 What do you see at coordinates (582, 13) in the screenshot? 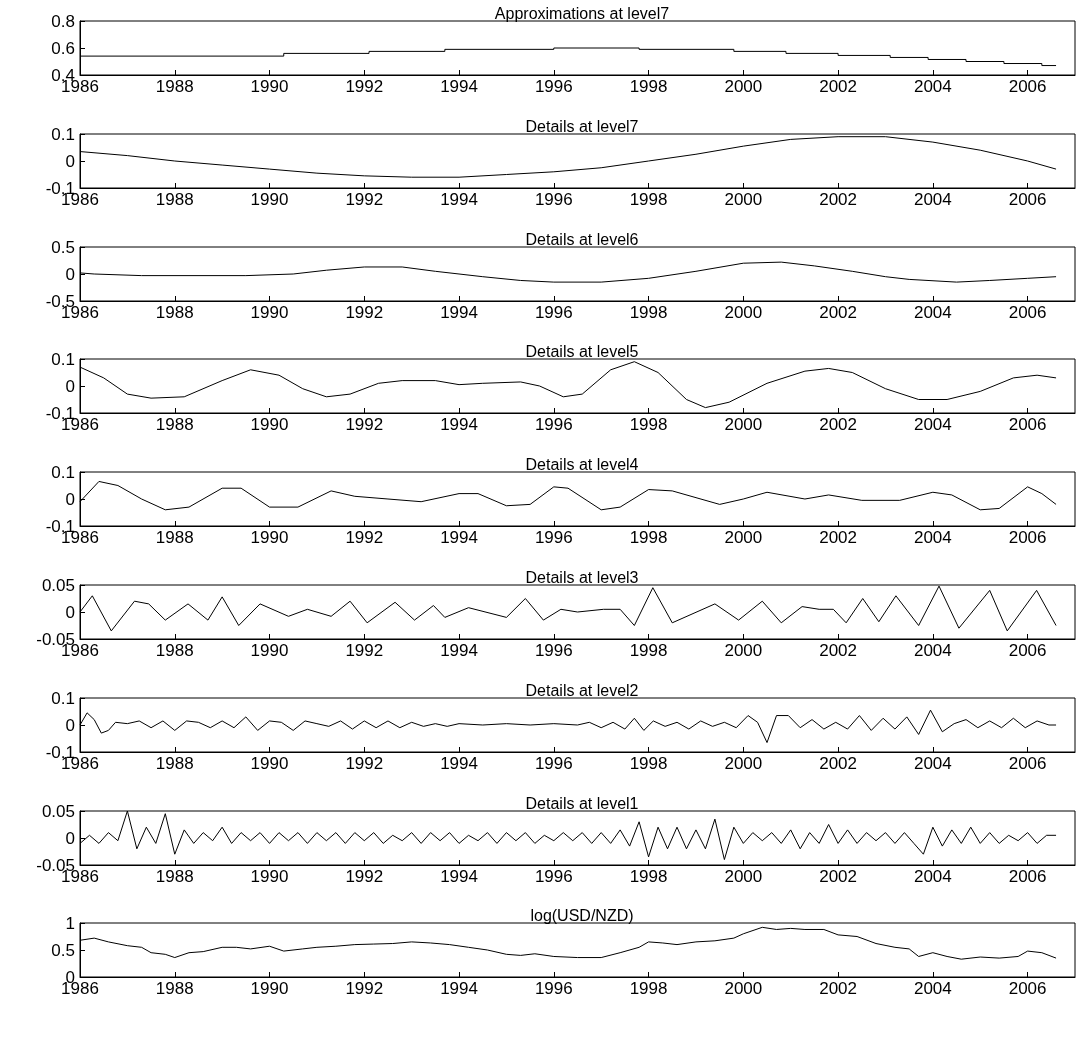
I see `chart-title: Approximations at level7` at bounding box center [582, 13].